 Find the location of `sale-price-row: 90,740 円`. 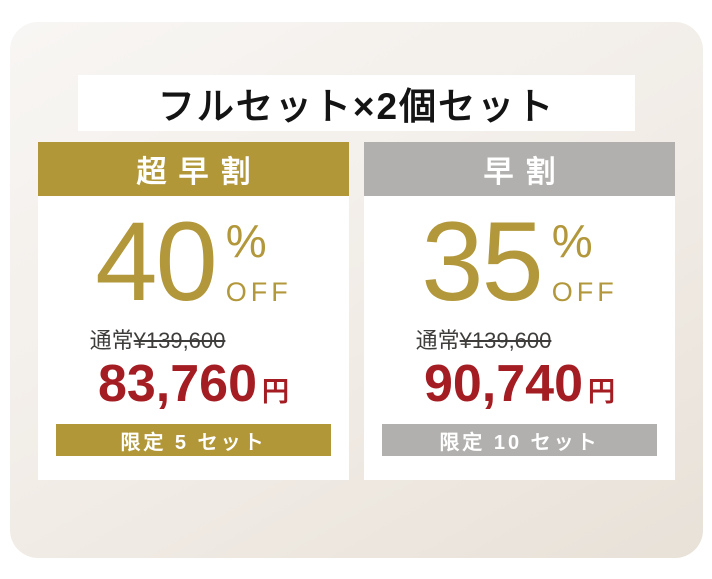

sale-price-row: 90,740 円 is located at coordinates (519, 384).